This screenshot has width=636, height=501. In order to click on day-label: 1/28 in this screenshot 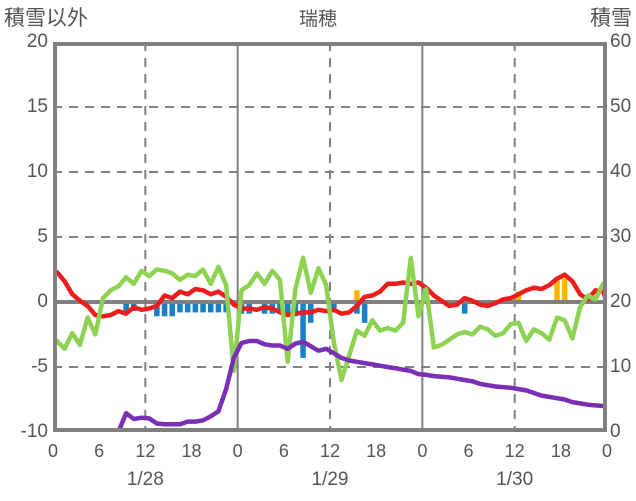, I will do `click(145, 479)`.